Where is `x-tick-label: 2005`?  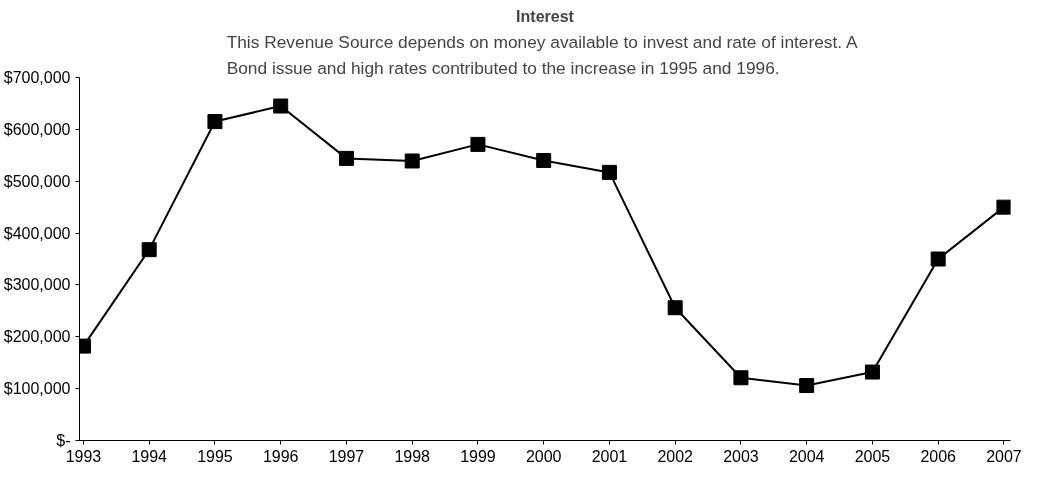 x-tick-label: 2005 is located at coordinates (872, 456).